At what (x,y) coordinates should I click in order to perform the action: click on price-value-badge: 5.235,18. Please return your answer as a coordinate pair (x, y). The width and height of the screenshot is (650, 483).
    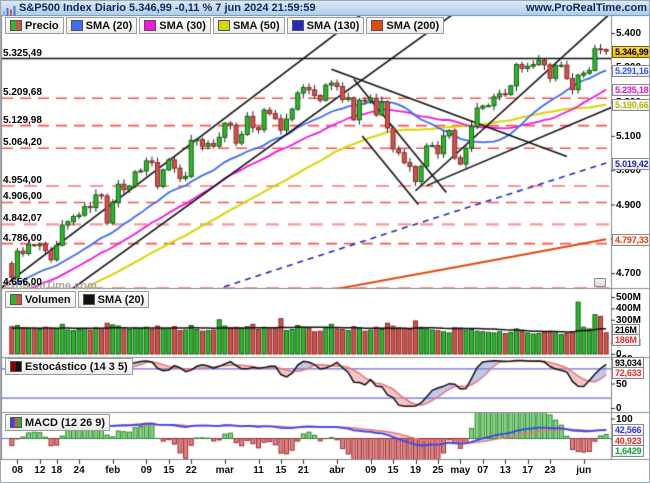
    Looking at the image, I should click on (630, 90).